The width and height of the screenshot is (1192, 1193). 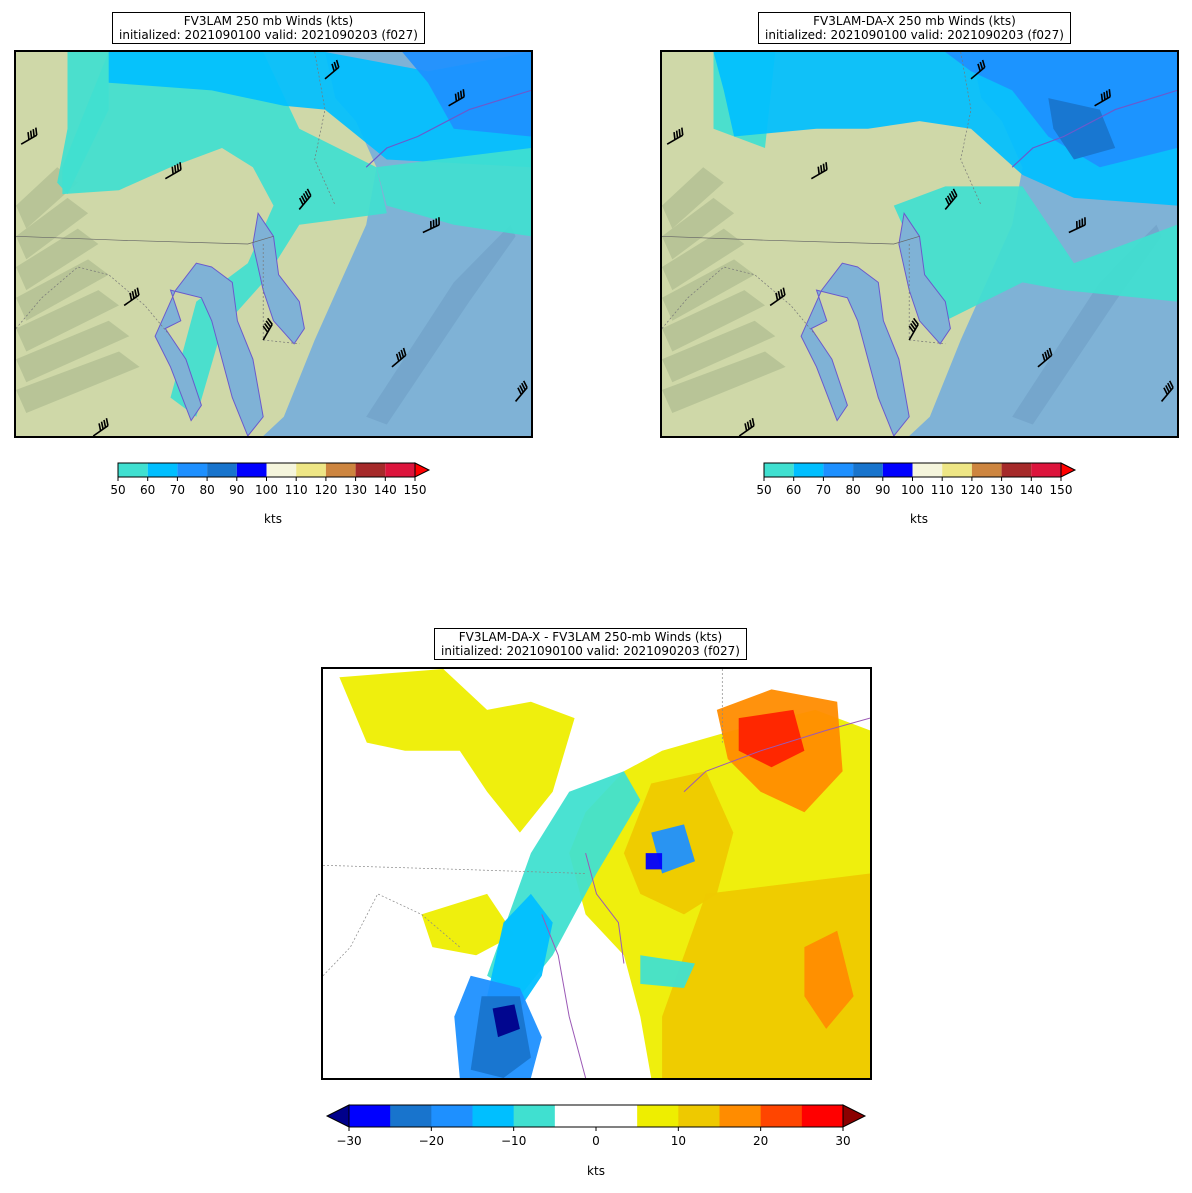 I want to click on colorbar-tick-label: 0, so click(x=596, y=1141).